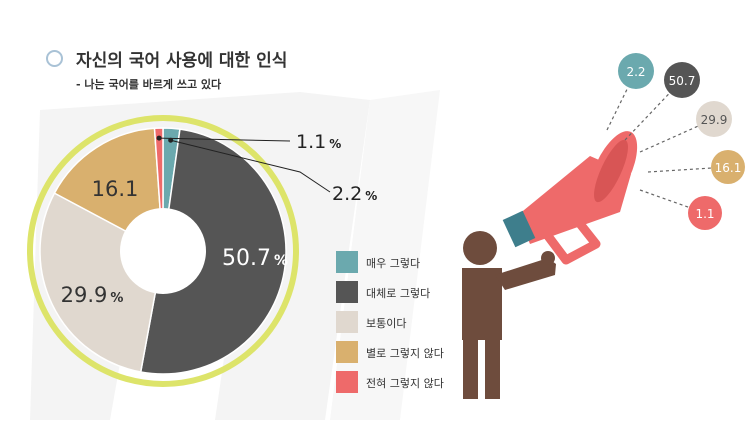 Image resolution: width=749 pixels, height=431 pixels. I want to click on legend-label: 별로 그렇지 않다, so click(405, 353).